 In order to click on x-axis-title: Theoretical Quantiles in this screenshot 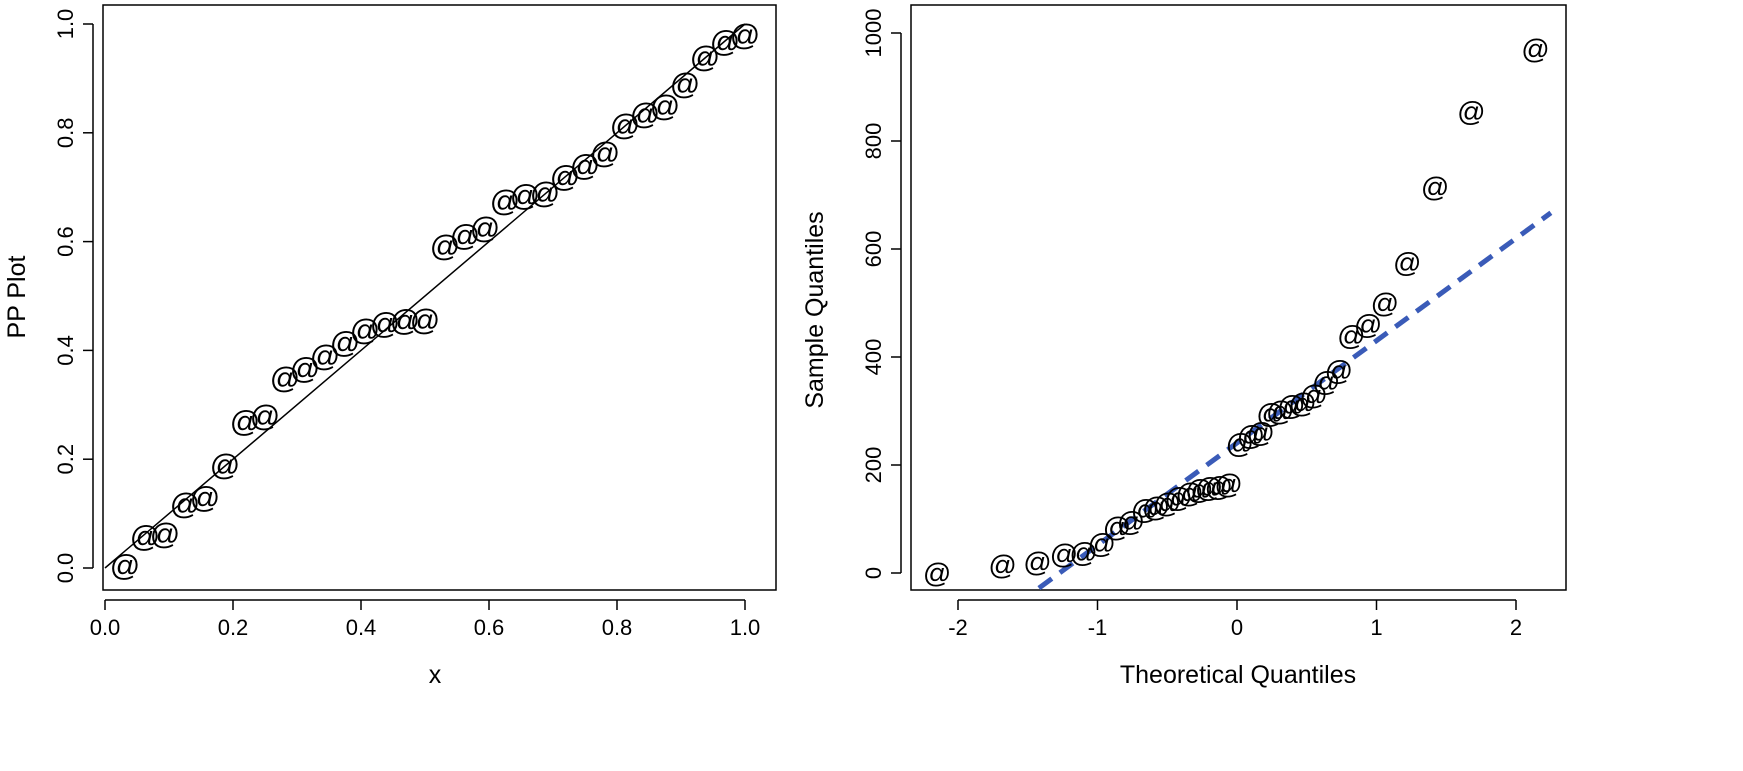, I will do `click(1238, 675)`.